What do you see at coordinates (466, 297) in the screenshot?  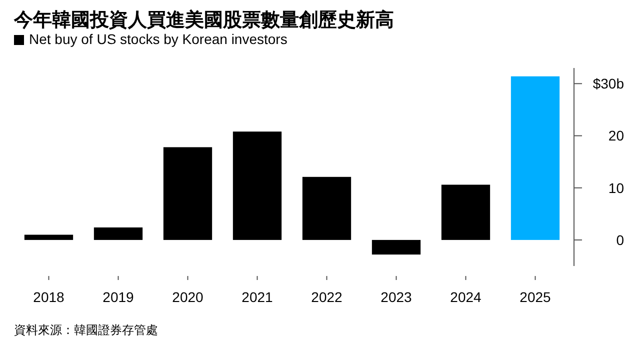 I see `x-tick-label: 2024` at bounding box center [466, 297].